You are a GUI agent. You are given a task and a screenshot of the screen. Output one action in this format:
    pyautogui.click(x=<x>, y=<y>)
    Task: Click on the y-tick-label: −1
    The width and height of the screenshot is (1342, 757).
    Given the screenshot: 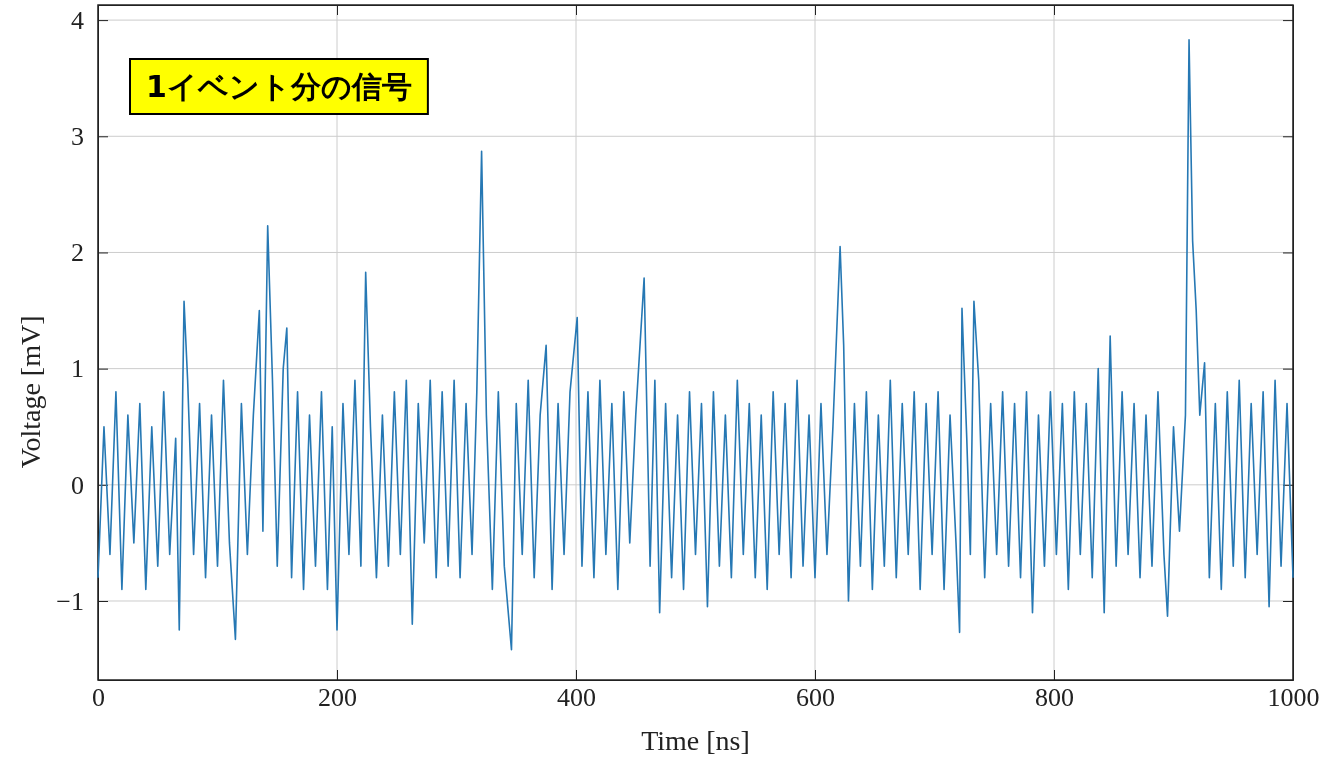 What is the action you would take?
    pyautogui.click(x=70, y=601)
    